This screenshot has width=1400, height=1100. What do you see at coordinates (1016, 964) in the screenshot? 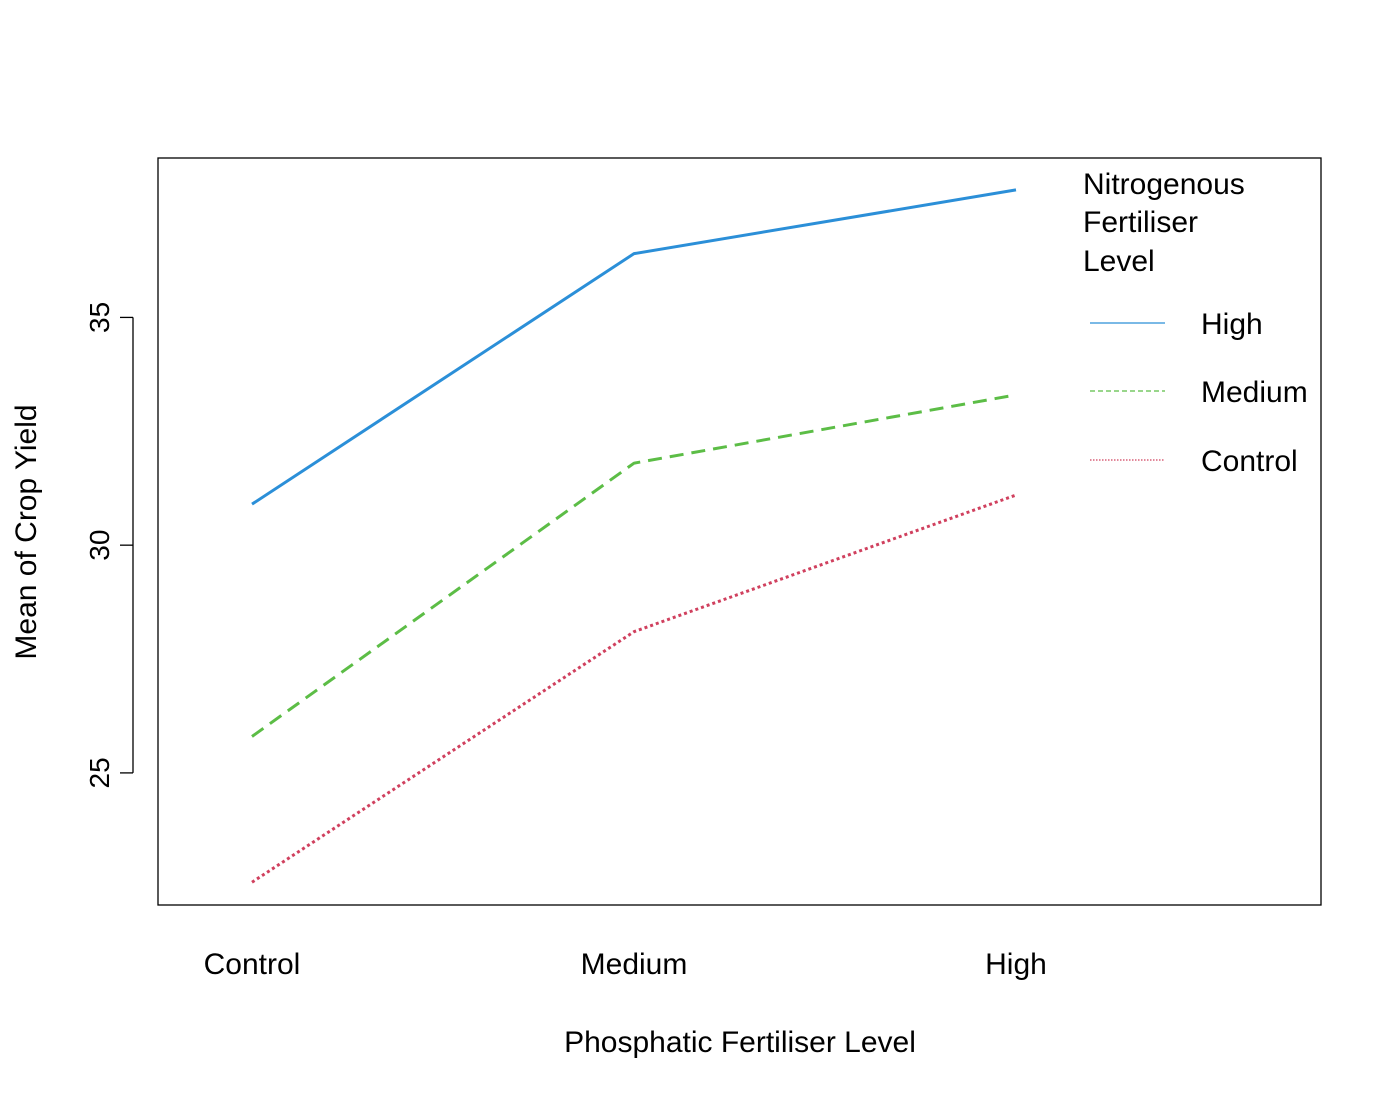
I see `x-tick-label-high: High` at bounding box center [1016, 964].